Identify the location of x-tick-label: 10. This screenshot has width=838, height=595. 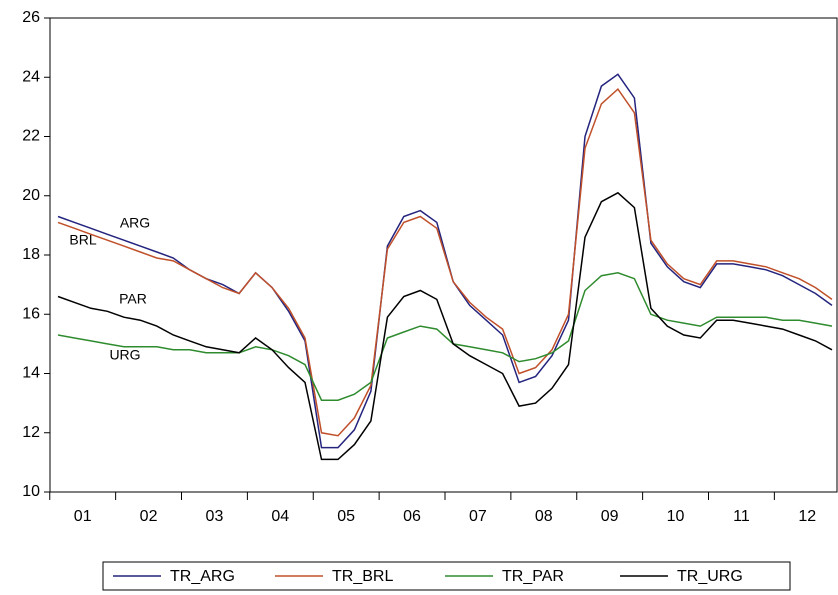
(676, 516).